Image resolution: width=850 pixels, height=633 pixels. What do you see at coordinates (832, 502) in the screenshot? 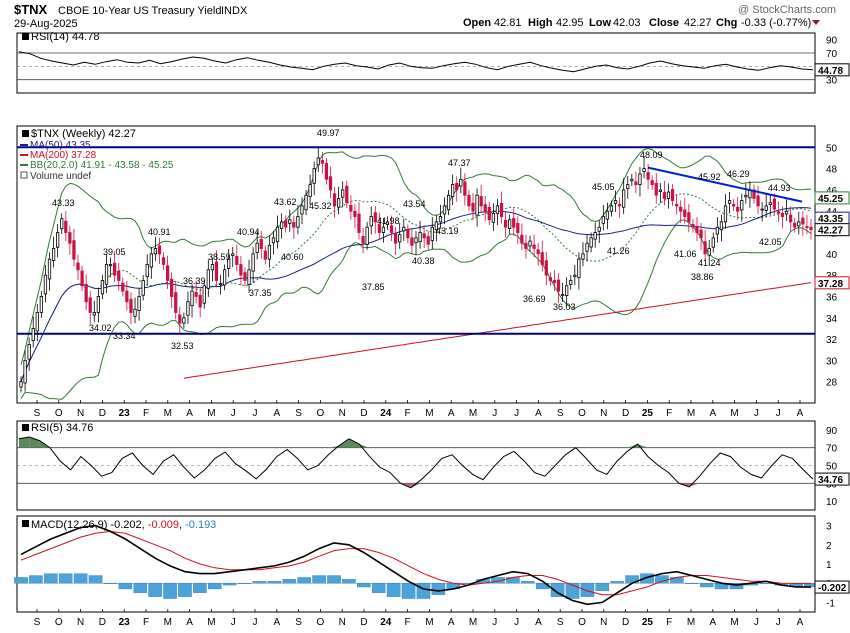
I see `rsi-y-tick: 10` at bounding box center [832, 502].